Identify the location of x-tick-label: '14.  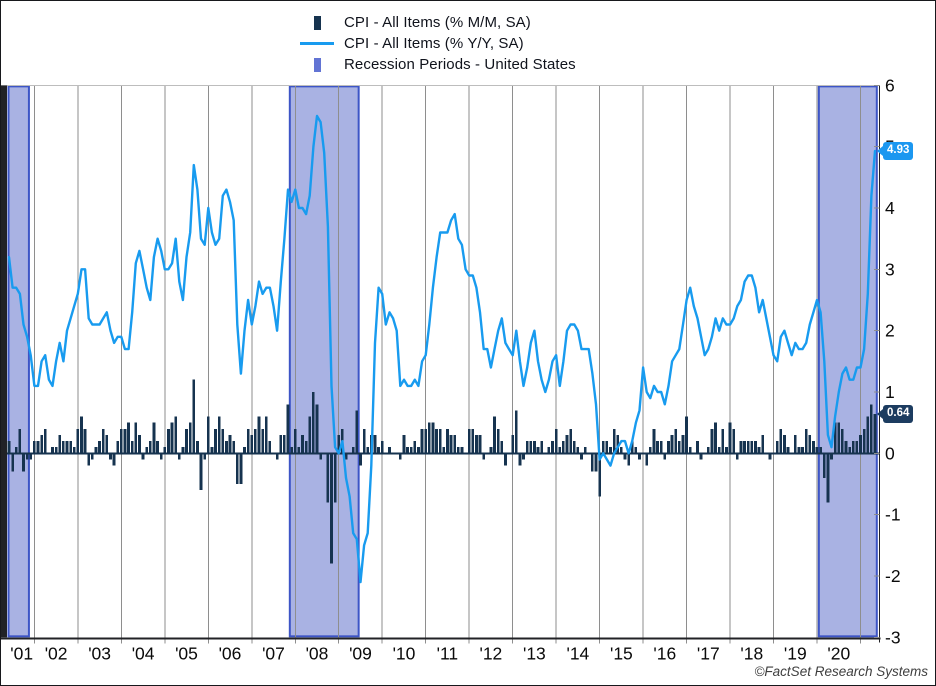
(577, 653).